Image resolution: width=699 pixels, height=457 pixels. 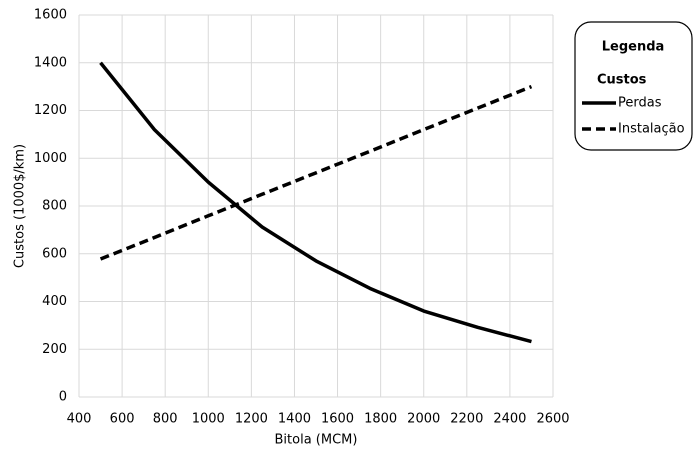 I want to click on y-tick-label: 1000, so click(x=50, y=158).